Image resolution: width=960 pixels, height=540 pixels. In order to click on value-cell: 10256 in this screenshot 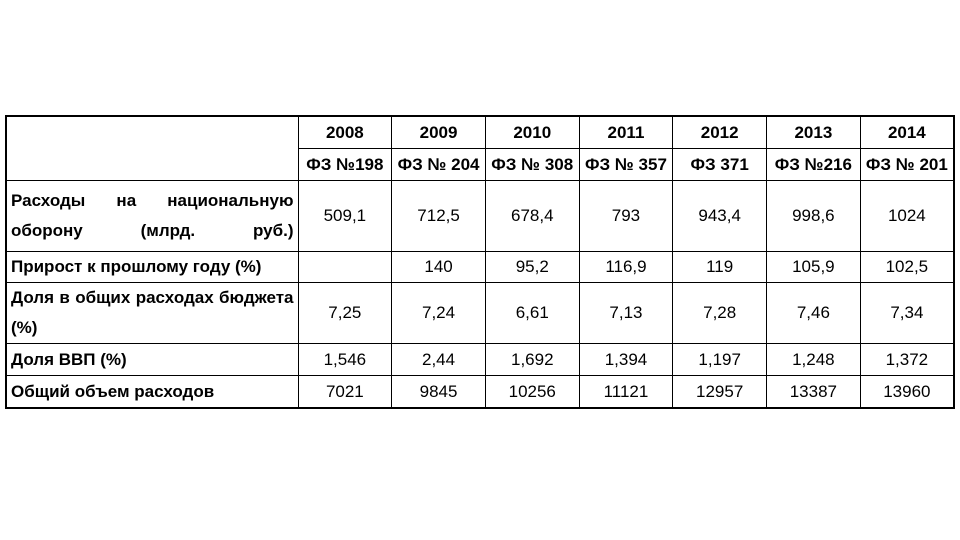, I will do `click(532, 392)`.